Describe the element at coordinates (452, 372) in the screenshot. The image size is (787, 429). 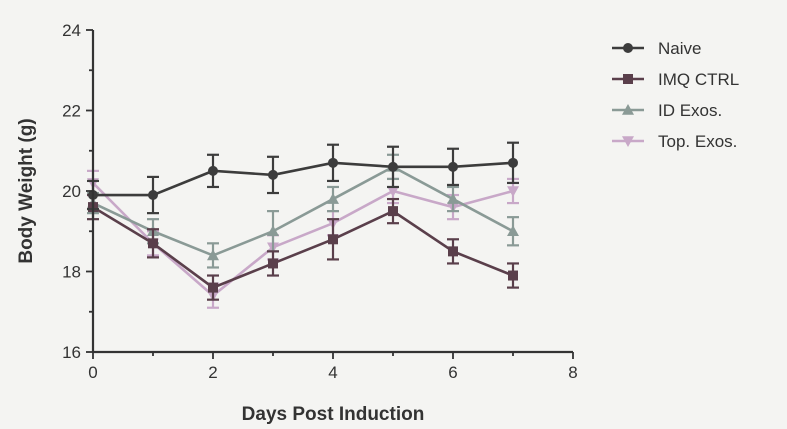
I see `x-tick-label: 6` at that location.